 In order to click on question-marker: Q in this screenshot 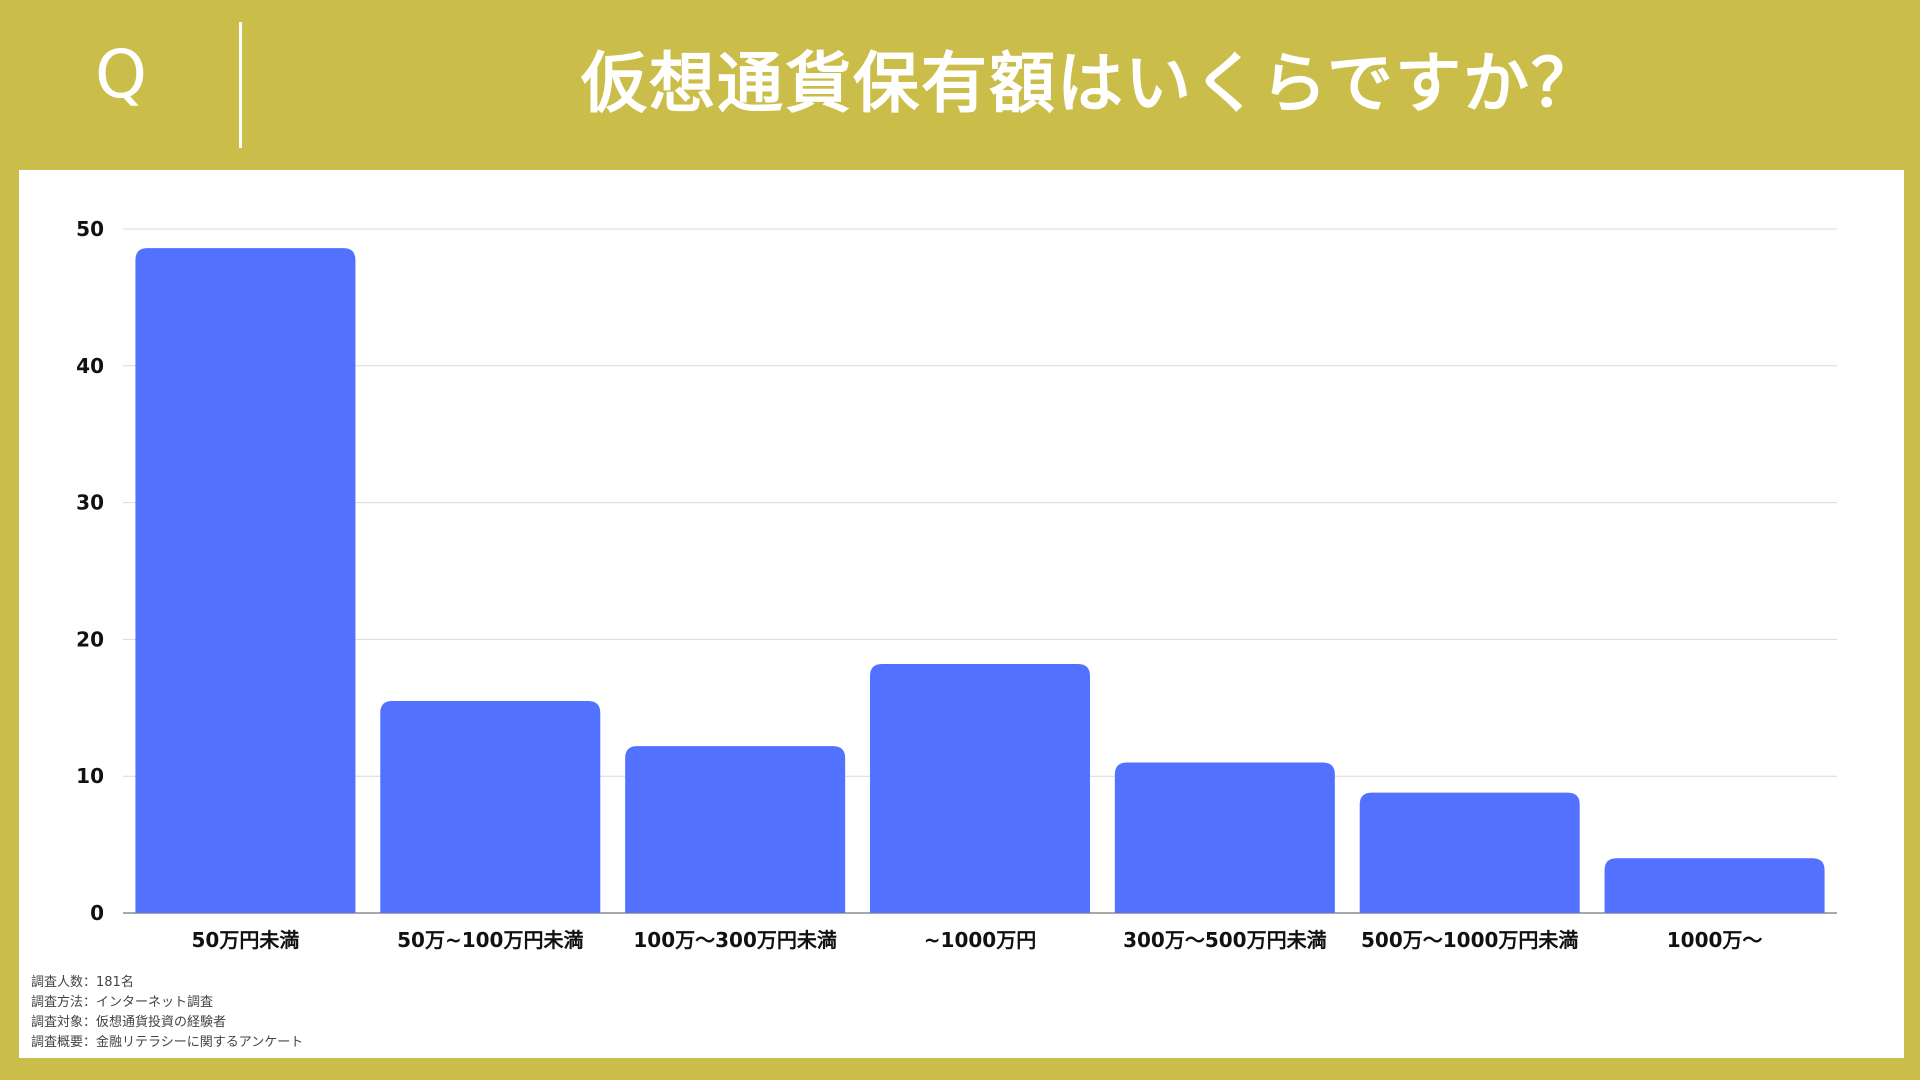, I will do `click(121, 74)`.